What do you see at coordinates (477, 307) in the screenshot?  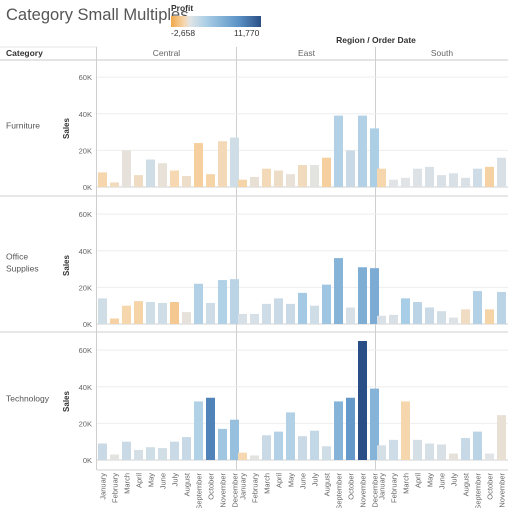 I see `bar-office-supplies-south-september` at bounding box center [477, 307].